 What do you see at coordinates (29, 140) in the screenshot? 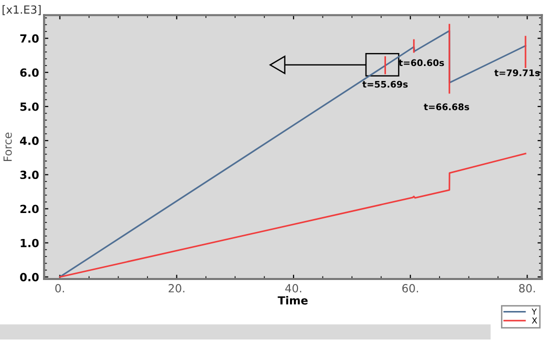
I see `y-tick-label: 4.0` at bounding box center [29, 140].